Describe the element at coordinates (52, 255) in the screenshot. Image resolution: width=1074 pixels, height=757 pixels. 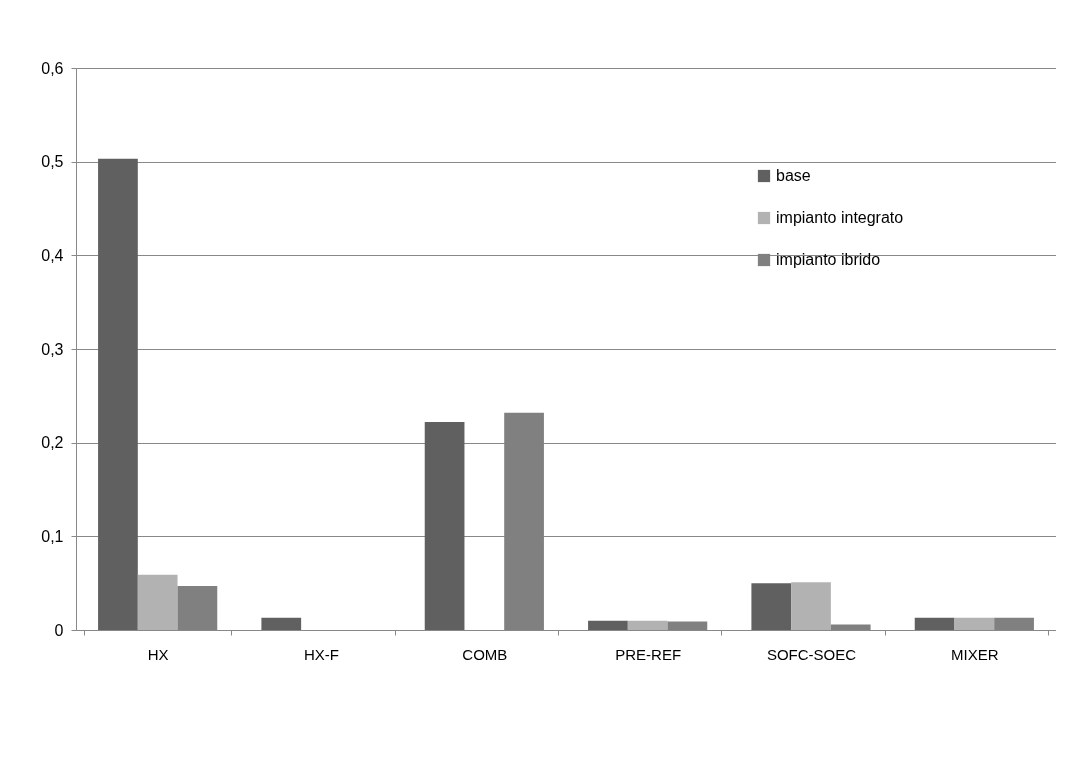
I see `y-tick-label: 0,4` at that location.